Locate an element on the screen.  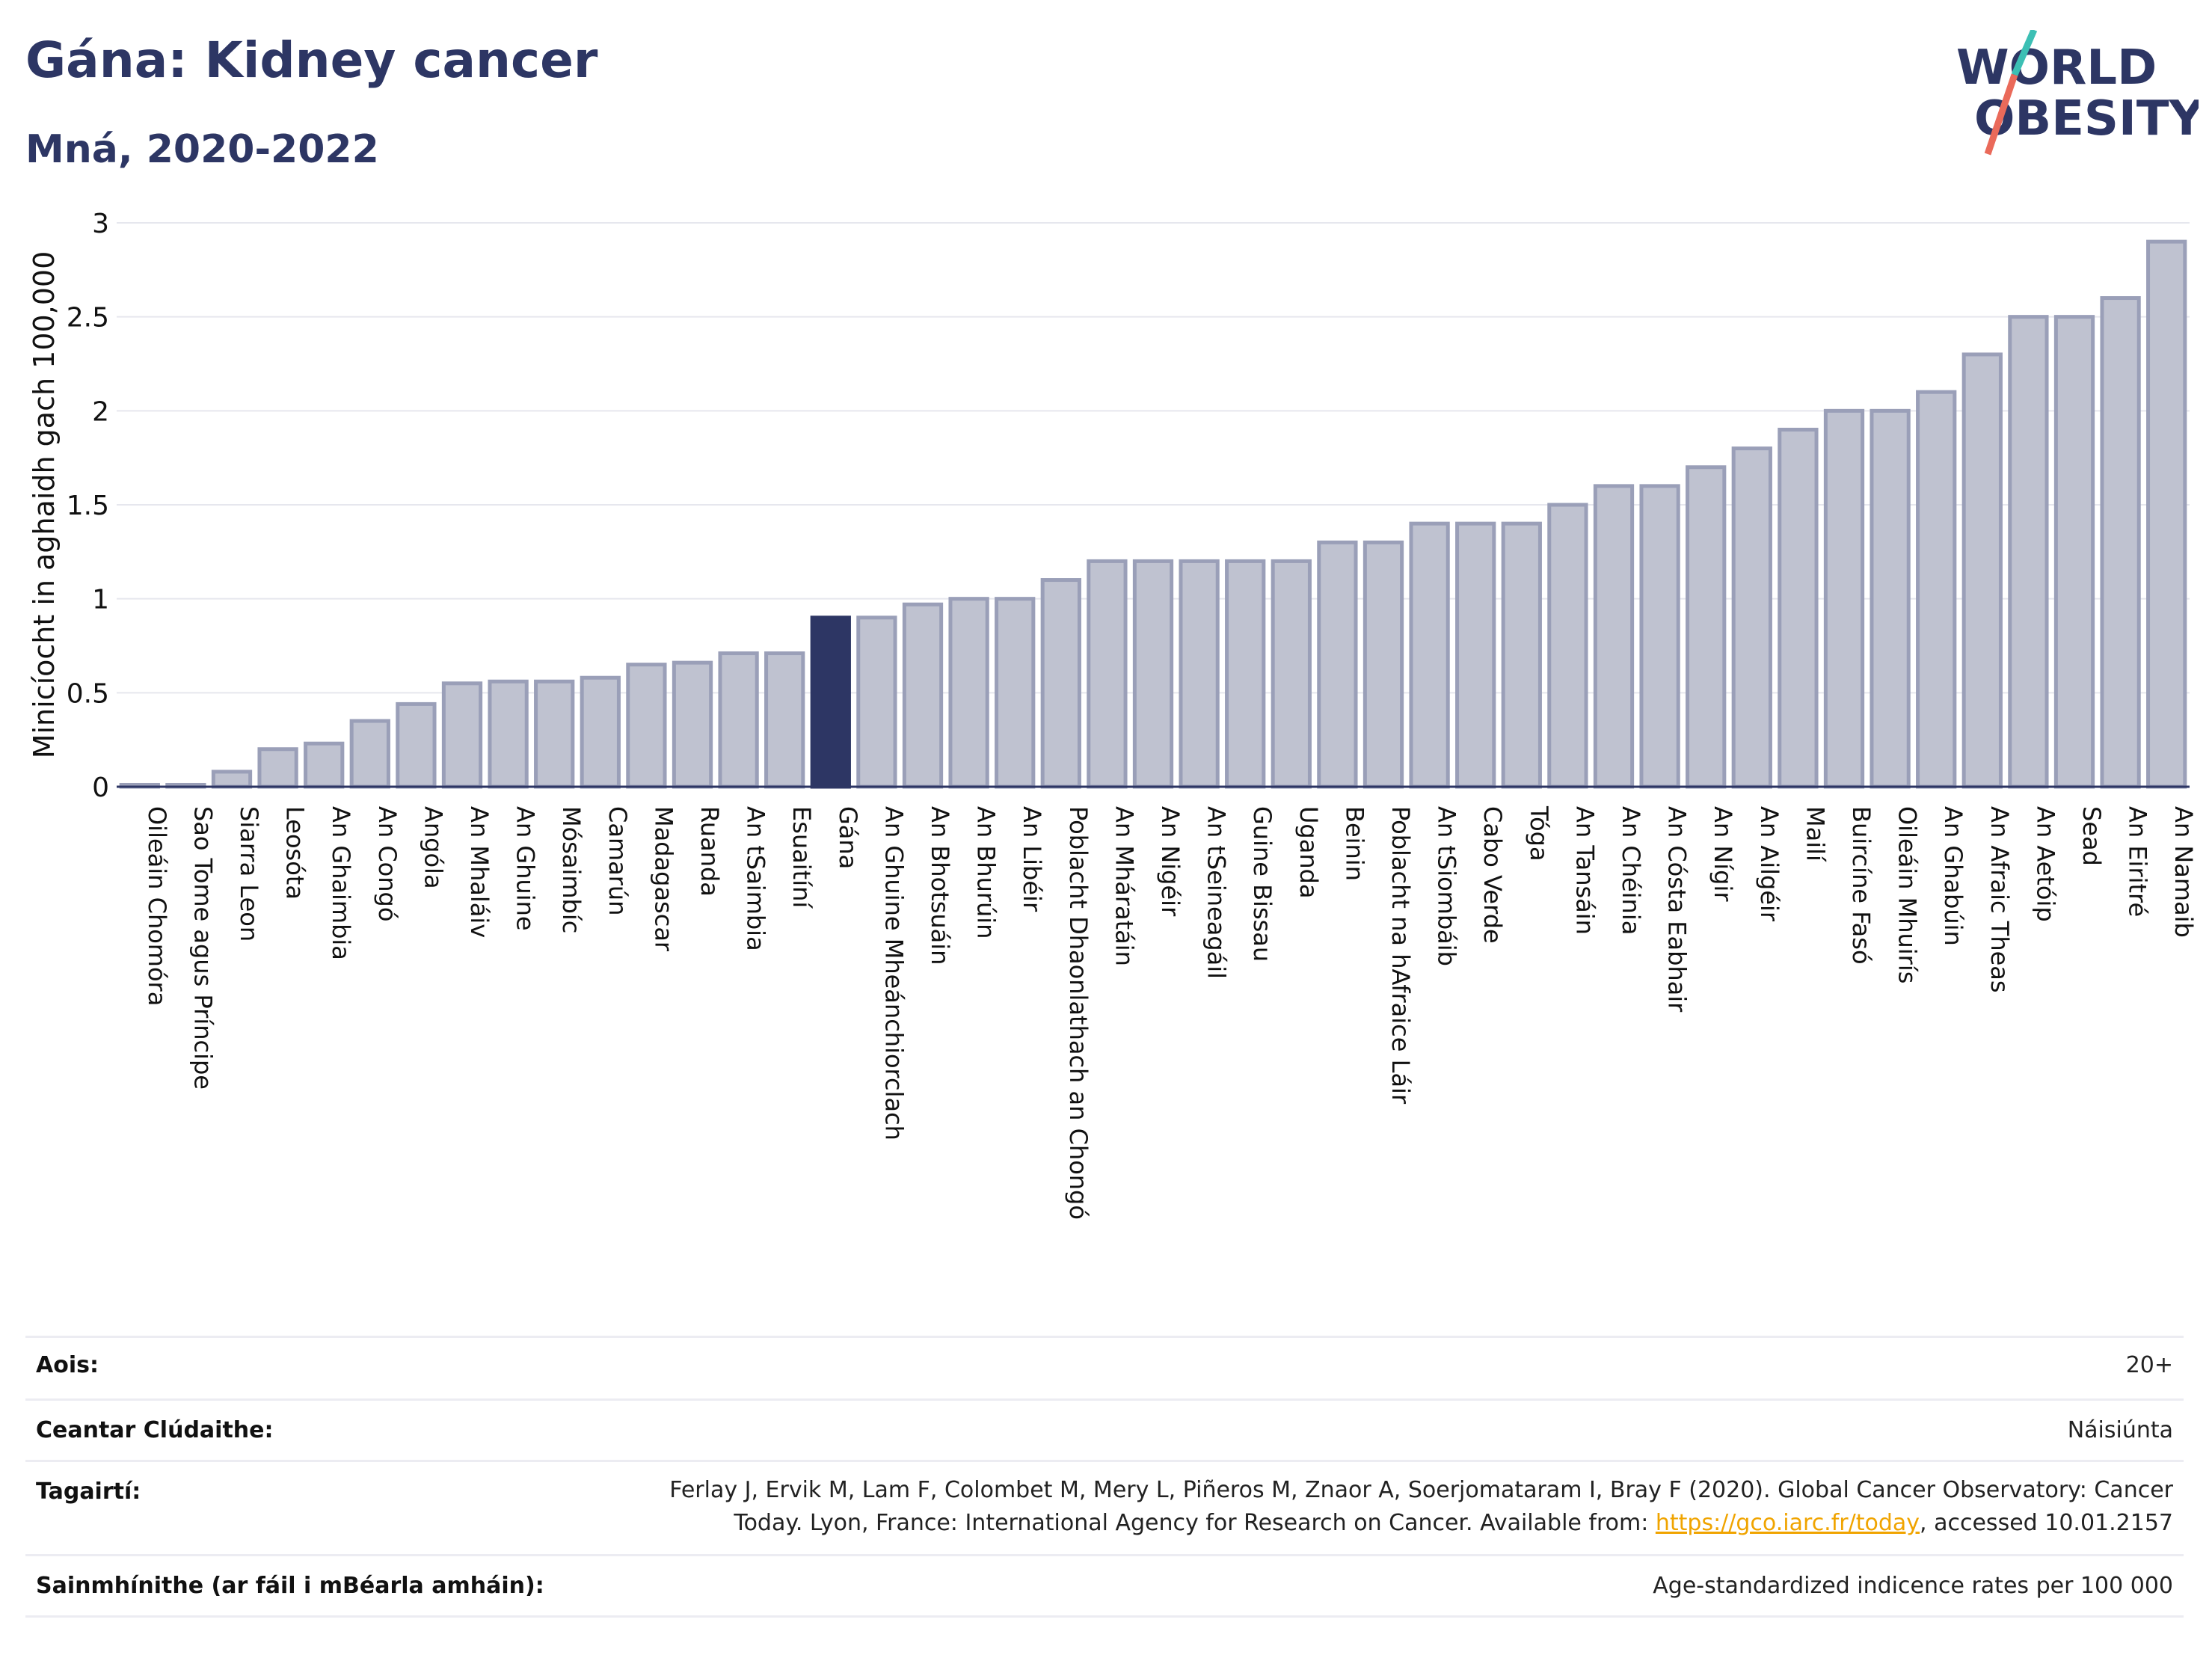
y-tick-label: 0.5 is located at coordinates (88, 693).